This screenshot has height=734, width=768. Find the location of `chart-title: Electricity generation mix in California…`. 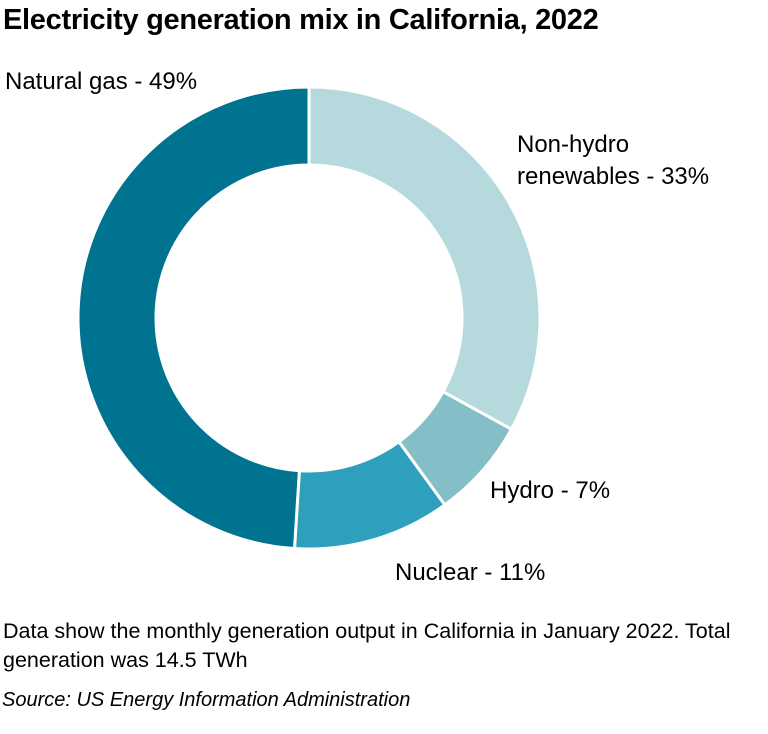

chart-title: Electricity generation mix in California… is located at coordinates (301, 20).